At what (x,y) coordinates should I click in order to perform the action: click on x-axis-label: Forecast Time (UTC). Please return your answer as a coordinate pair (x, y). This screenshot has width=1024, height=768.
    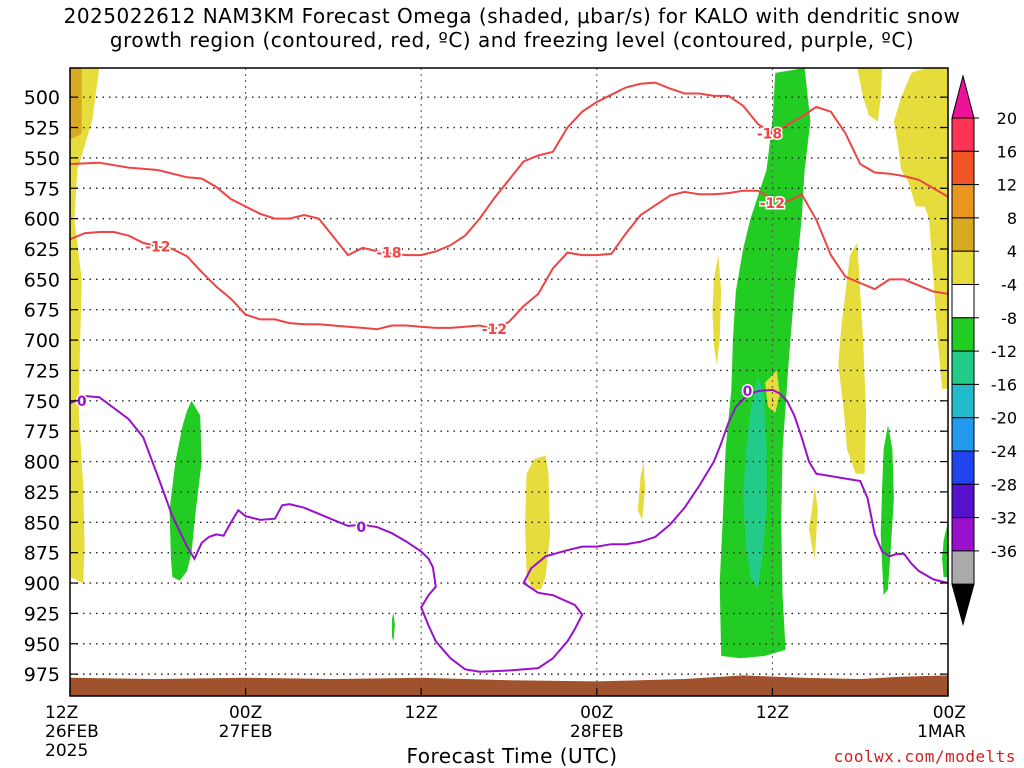
    Looking at the image, I should click on (512, 756).